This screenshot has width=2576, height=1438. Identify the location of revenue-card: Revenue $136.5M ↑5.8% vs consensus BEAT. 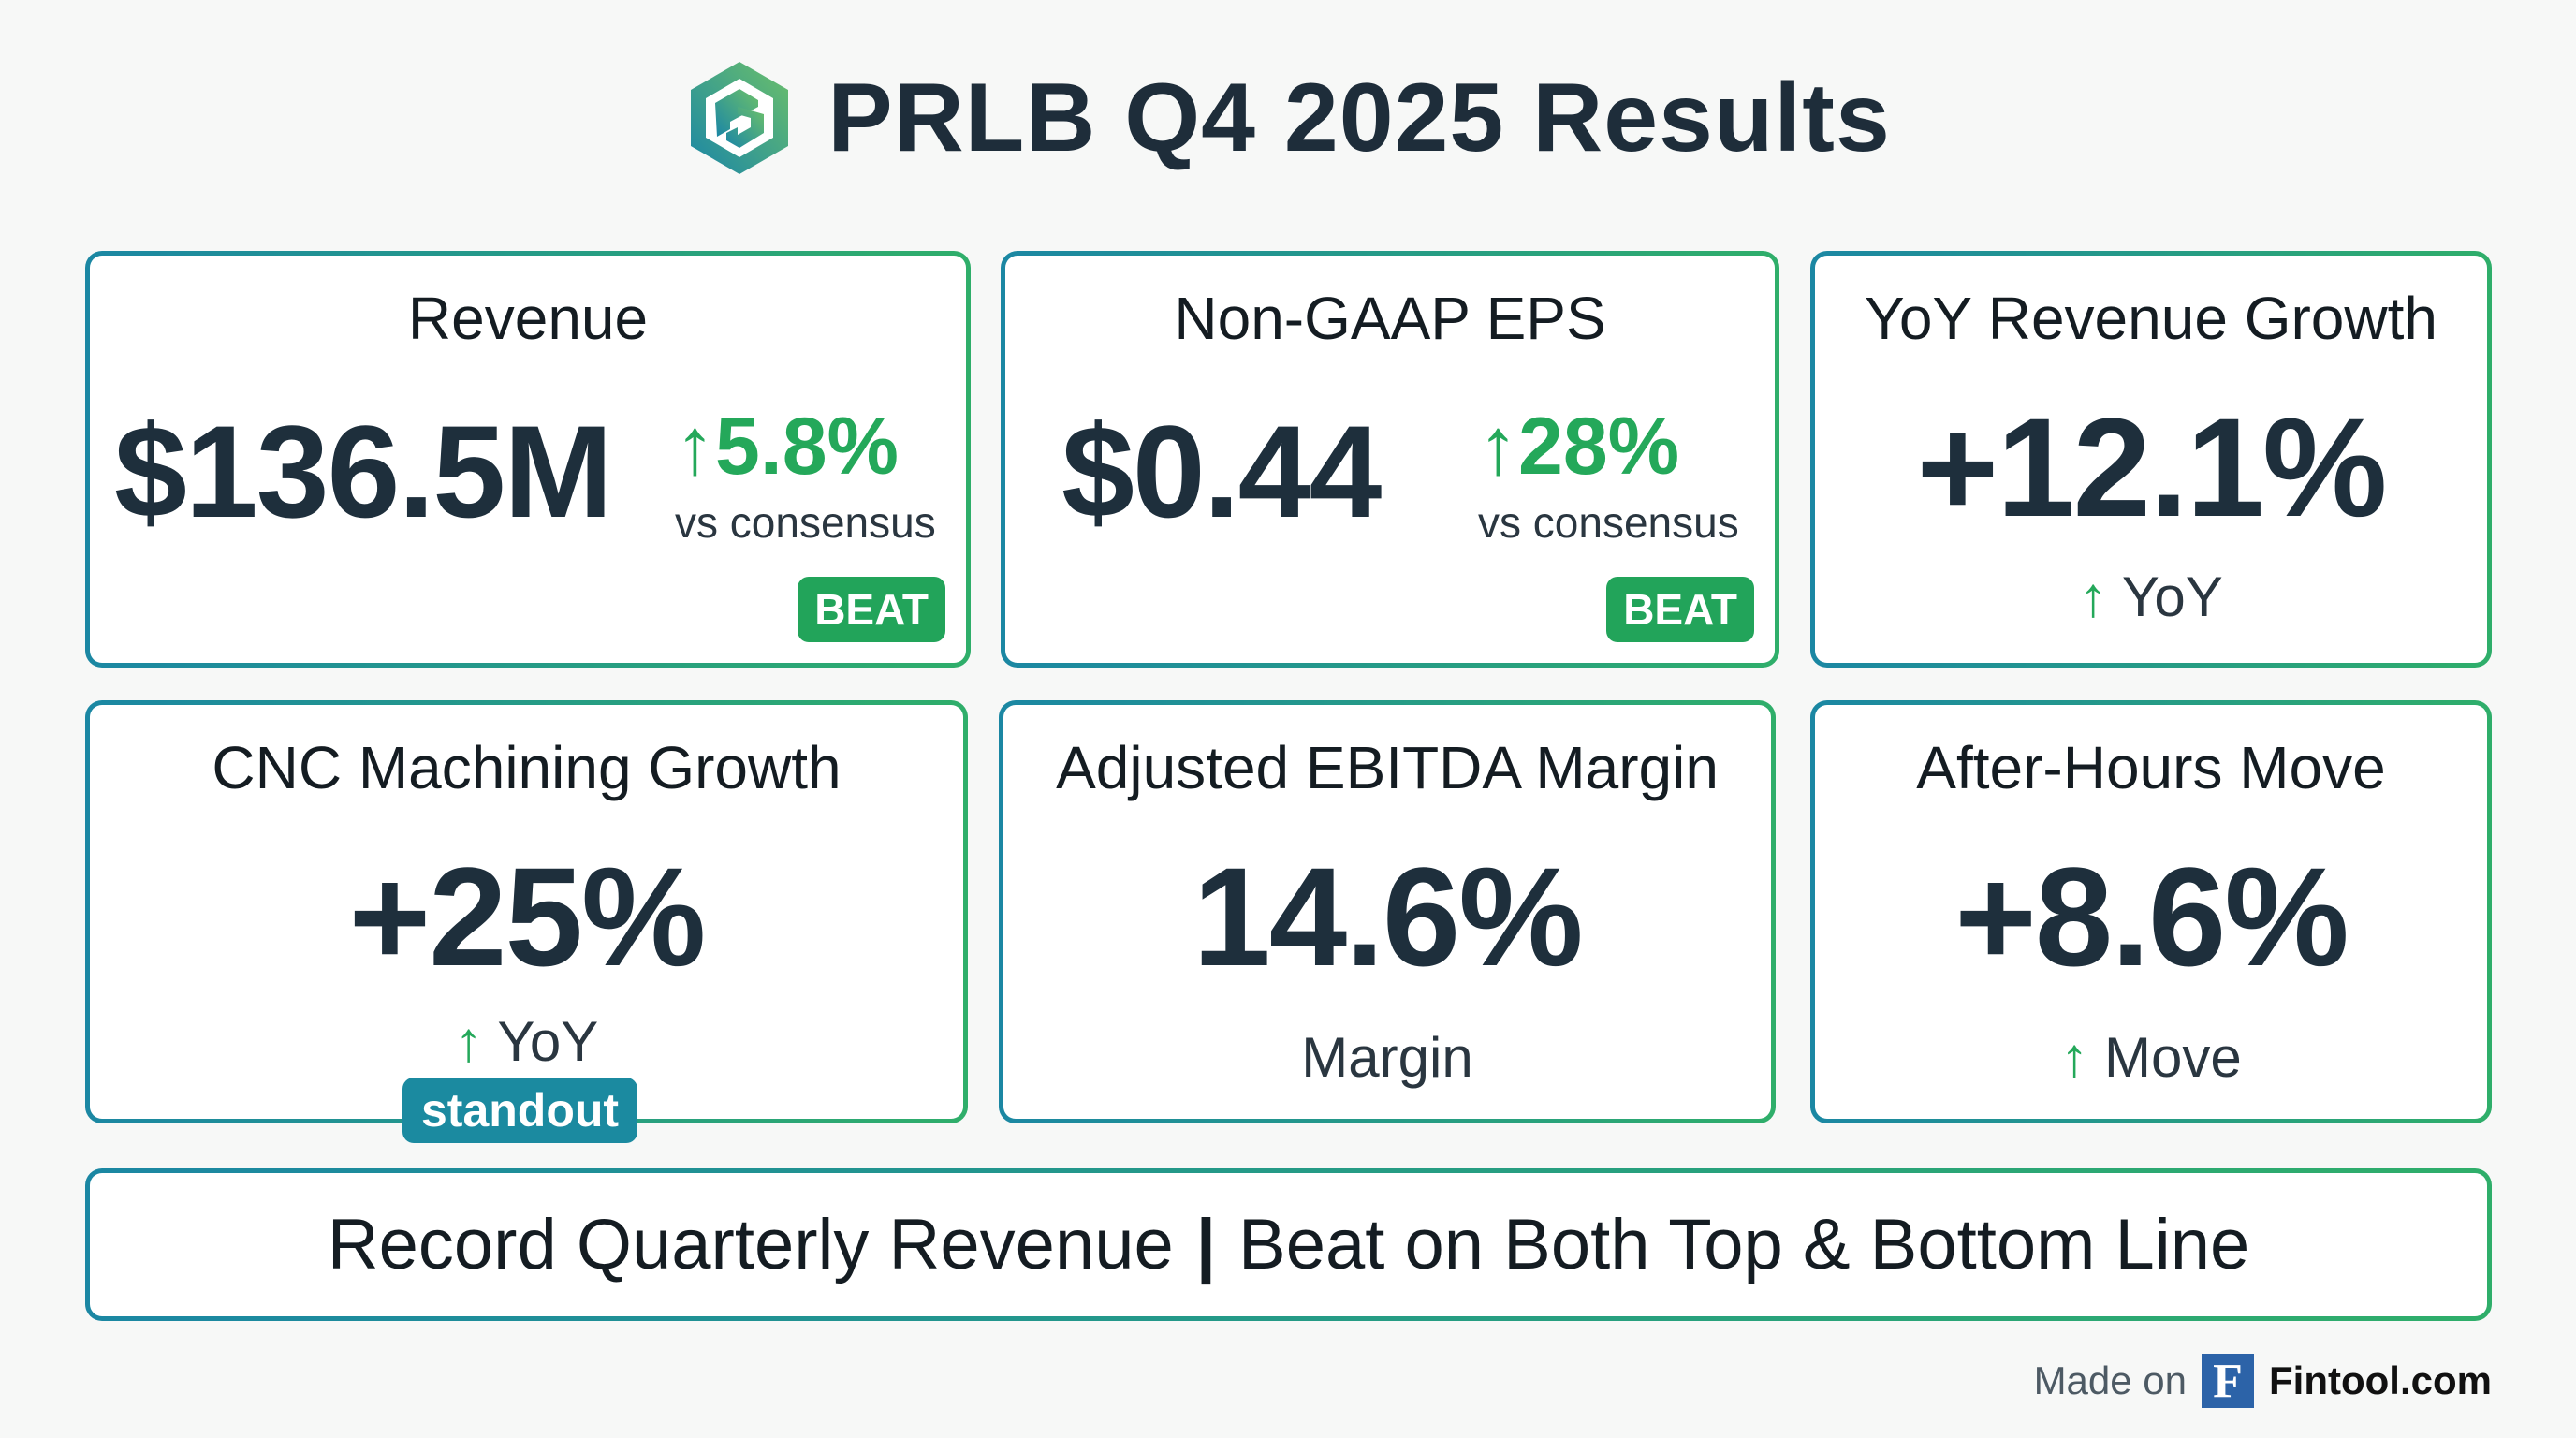
(528, 459).